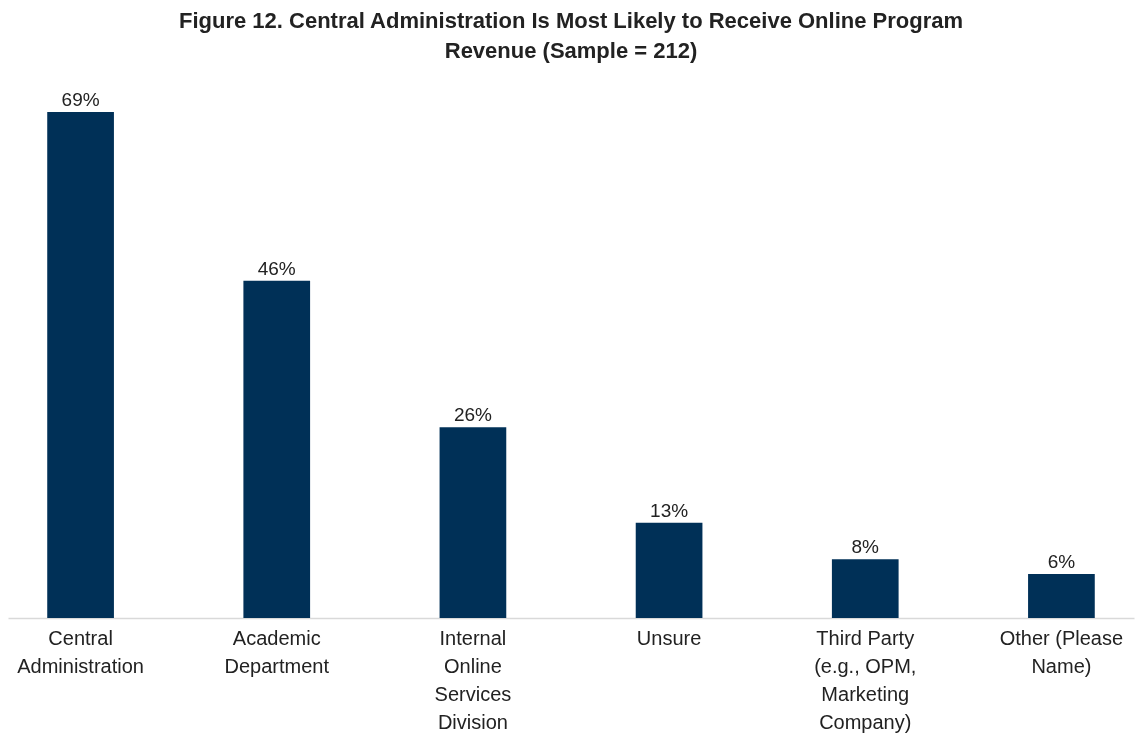  What do you see at coordinates (571, 35) in the screenshot?
I see `chart-title: Figure 12. Central Administration Is Most Likely to Receive Online Program Revenue (Sample = 212)` at bounding box center [571, 35].